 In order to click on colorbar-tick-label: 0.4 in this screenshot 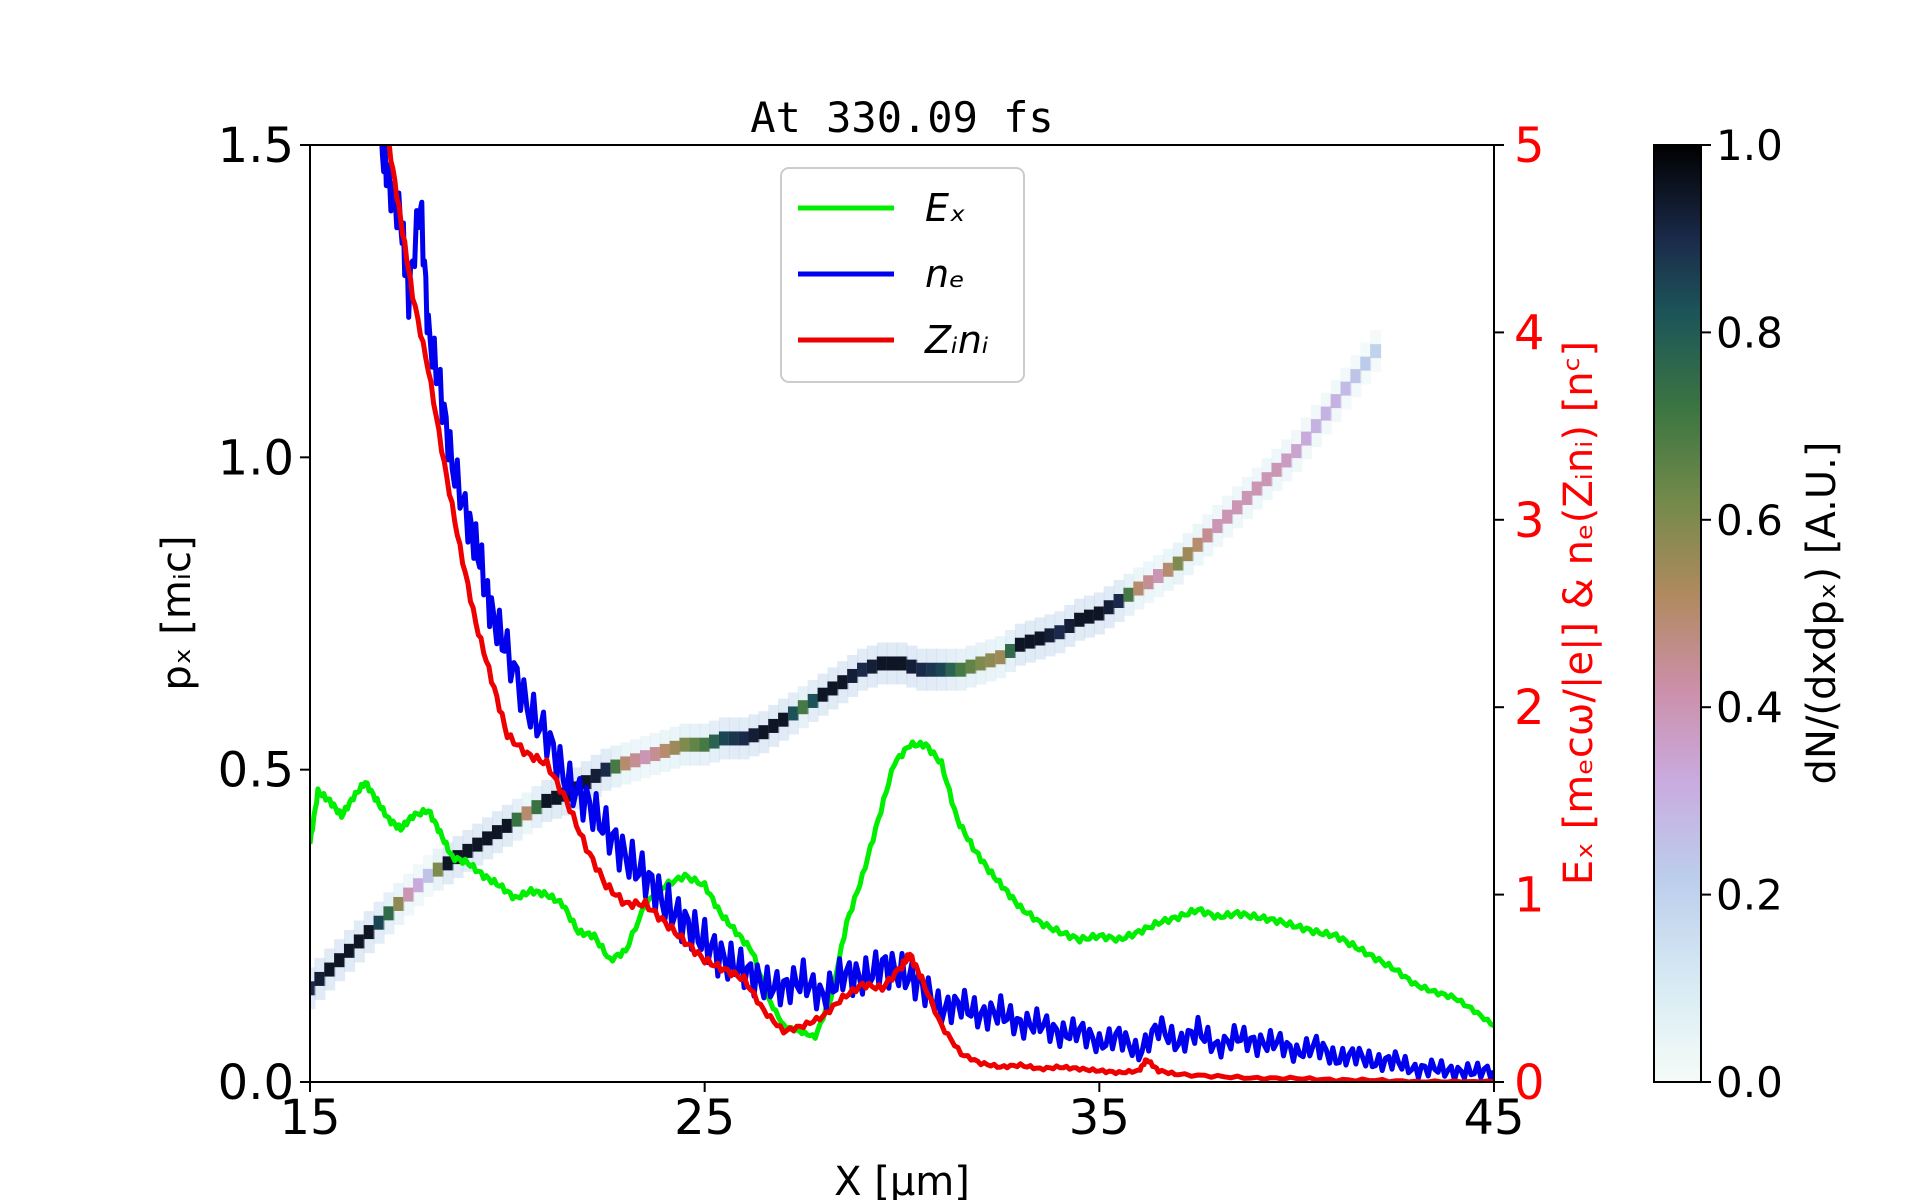, I will do `click(1749, 707)`.